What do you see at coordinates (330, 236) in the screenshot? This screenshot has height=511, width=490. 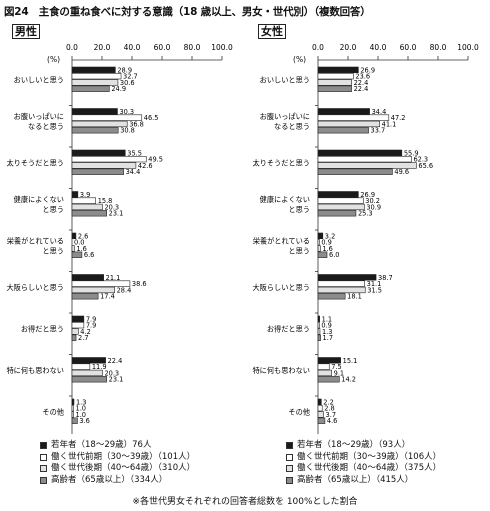 I see `bar-value-label: 3.2` at bounding box center [330, 236].